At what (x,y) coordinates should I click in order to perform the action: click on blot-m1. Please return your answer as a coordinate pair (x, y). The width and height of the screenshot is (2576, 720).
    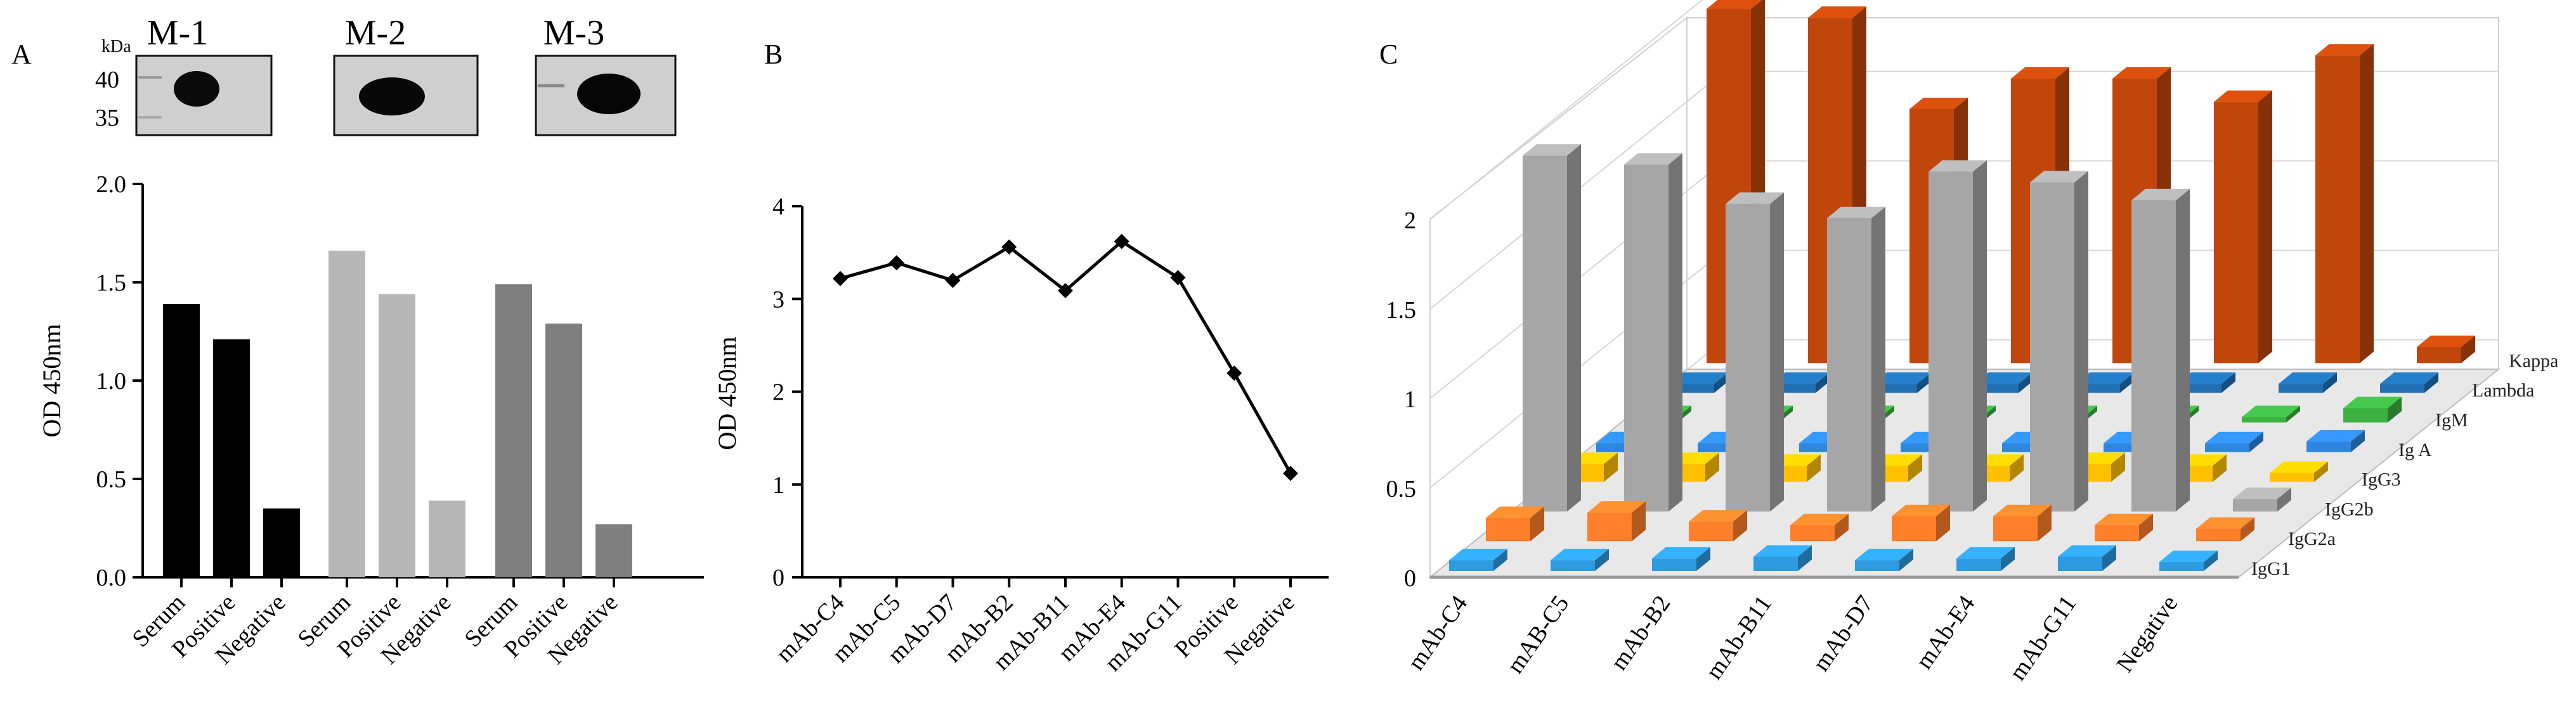
    Looking at the image, I should click on (204, 95).